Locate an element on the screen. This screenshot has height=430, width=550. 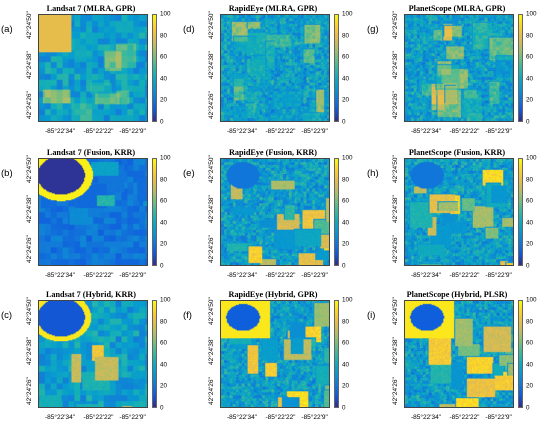
panel-letter: (a) is located at coordinates (7, 29).